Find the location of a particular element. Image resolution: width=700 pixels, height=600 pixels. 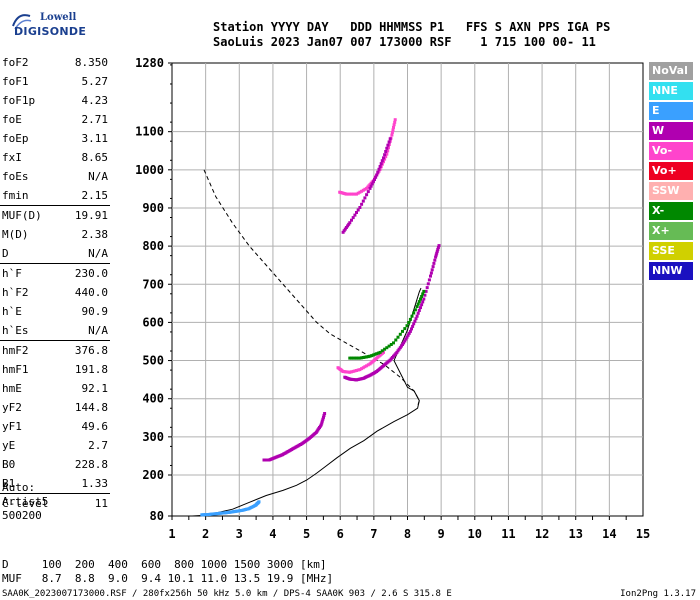

param-value: 1.33 is located at coordinates (95, 483).